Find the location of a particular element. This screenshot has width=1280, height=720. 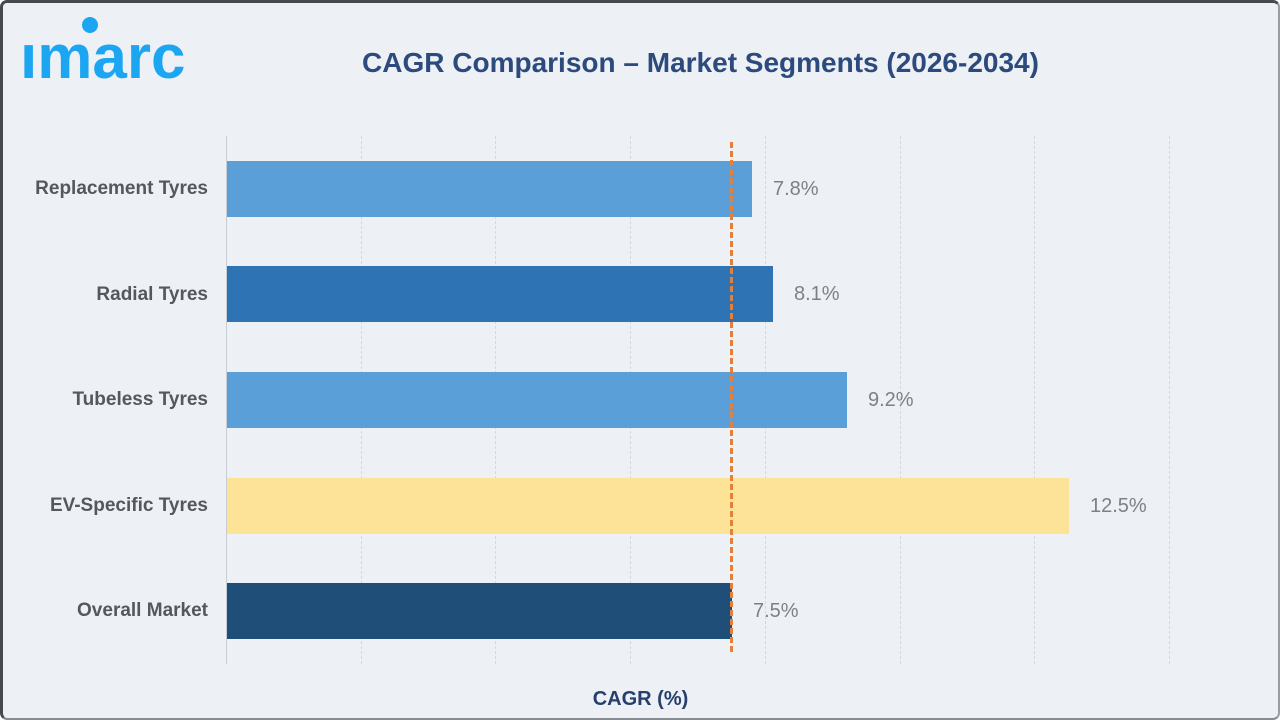

value-label-ev-specific-tyres: 12.5% is located at coordinates (1118, 506).